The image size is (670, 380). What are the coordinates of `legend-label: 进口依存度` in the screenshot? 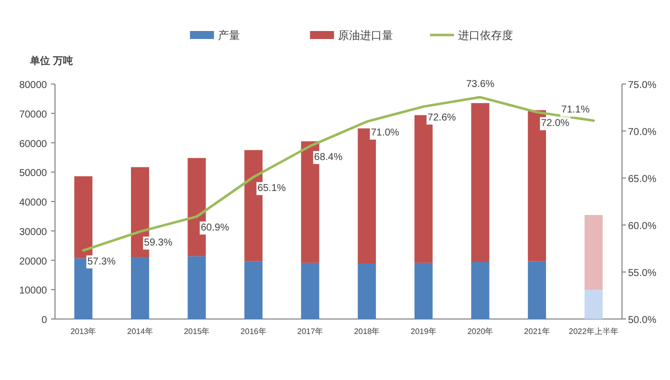 It's located at (485, 35).